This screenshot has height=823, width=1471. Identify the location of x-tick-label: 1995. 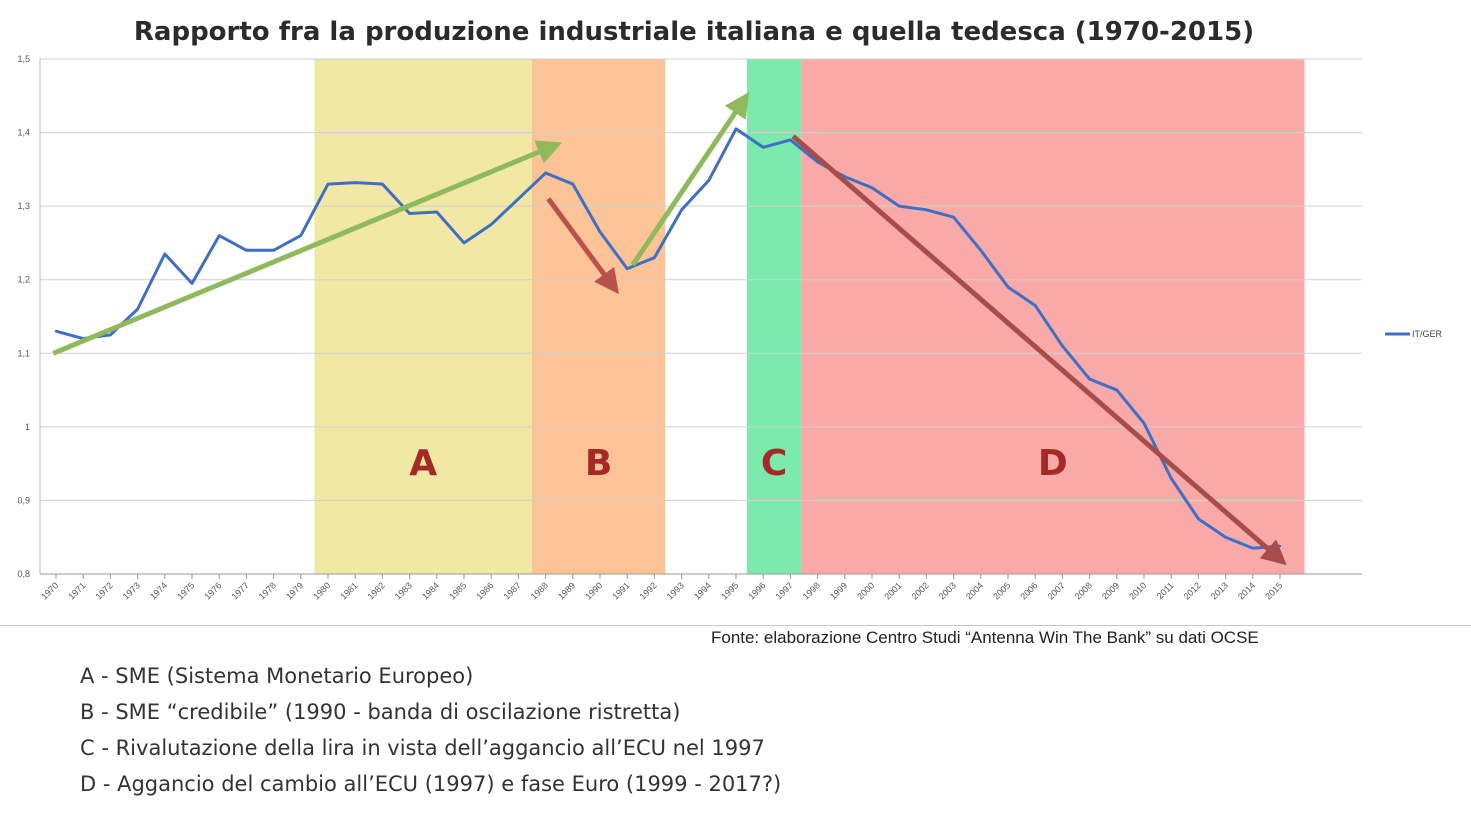
(729, 590).